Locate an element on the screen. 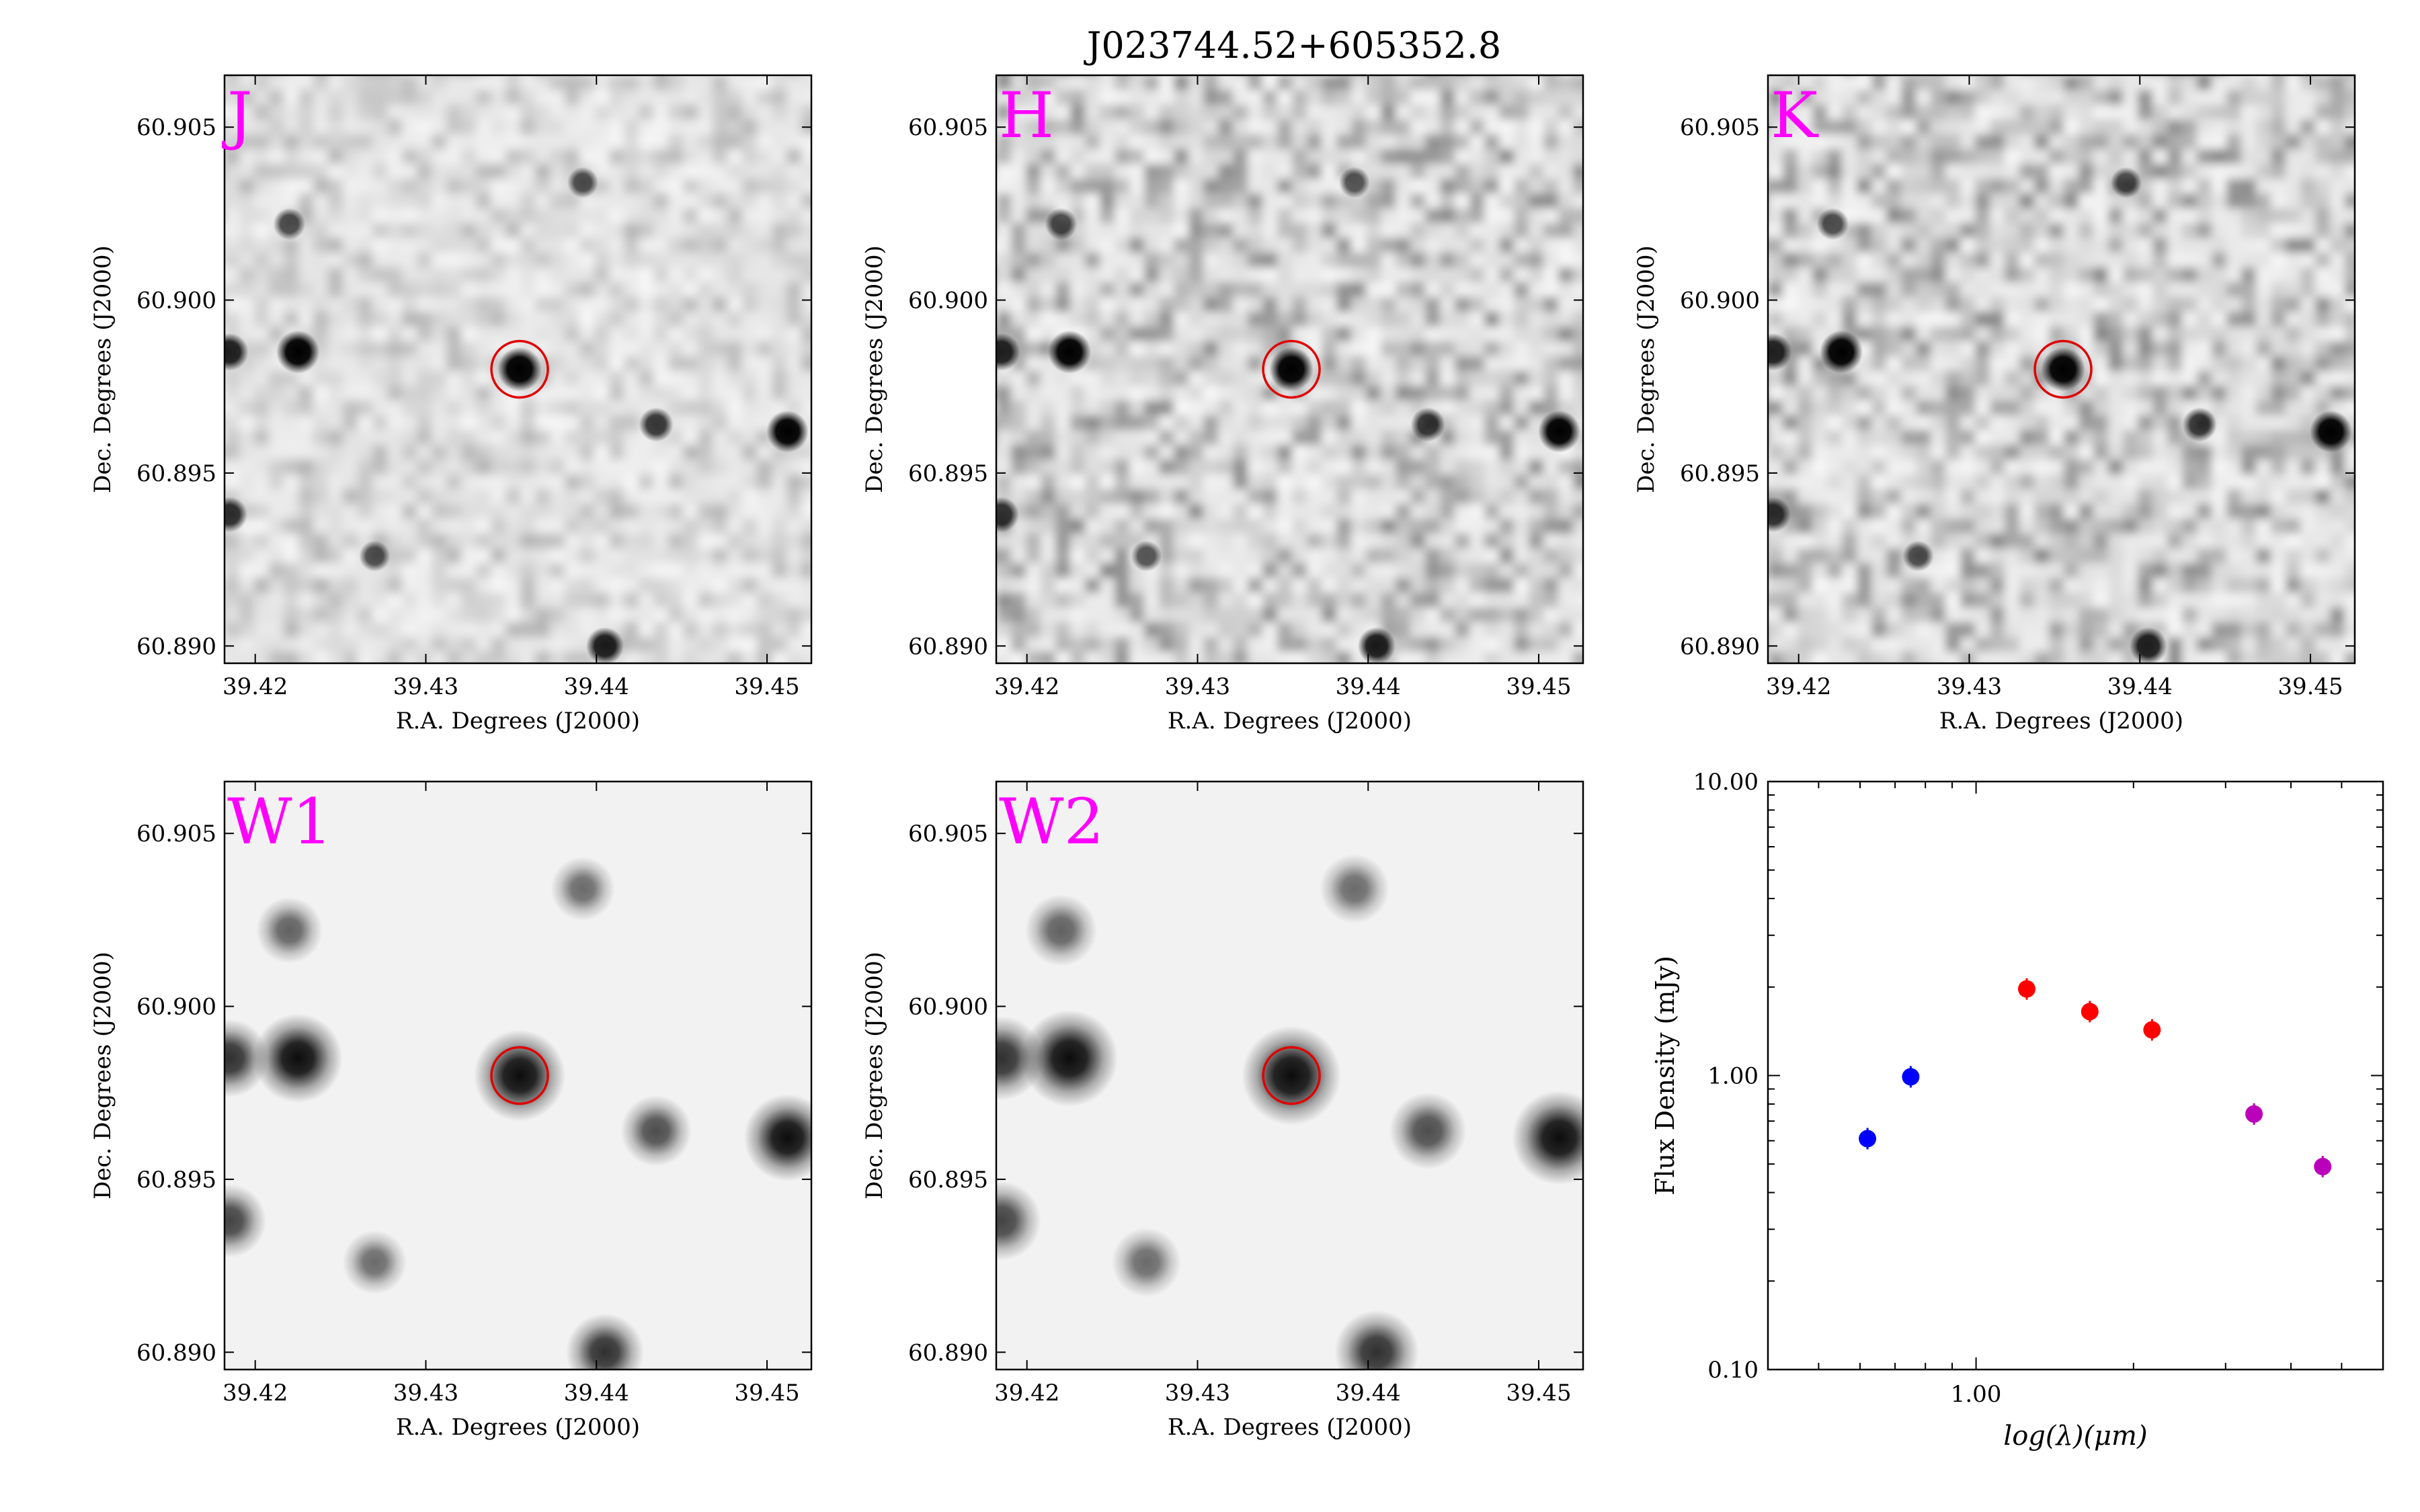 The height and width of the screenshot is (1512, 2420). sed-ytick-label: 1.00 is located at coordinates (1733, 1076).